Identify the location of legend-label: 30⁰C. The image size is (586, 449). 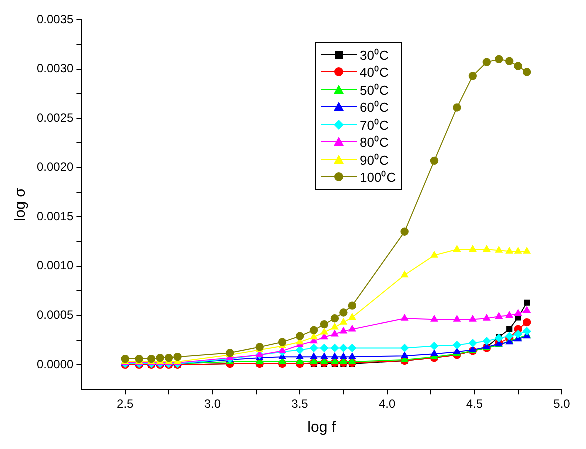
(374, 55).